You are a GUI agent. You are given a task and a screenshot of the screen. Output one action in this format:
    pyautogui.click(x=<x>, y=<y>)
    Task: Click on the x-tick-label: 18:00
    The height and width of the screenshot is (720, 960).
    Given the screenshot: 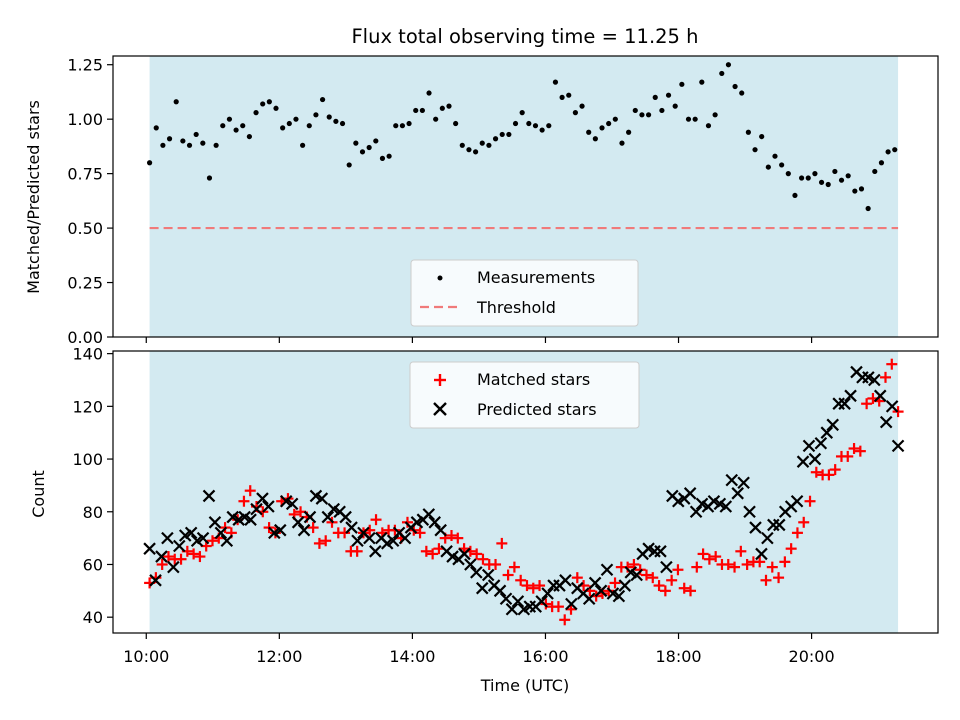 What is the action you would take?
    pyautogui.click(x=678, y=656)
    